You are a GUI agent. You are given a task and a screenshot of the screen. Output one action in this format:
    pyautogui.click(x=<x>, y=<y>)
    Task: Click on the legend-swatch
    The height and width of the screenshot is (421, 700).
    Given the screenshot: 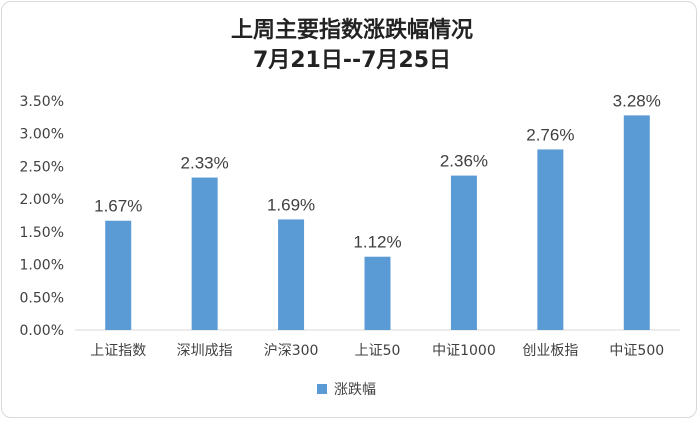 What is the action you would take?
    pyautogui.click(x=322, y=389)
    